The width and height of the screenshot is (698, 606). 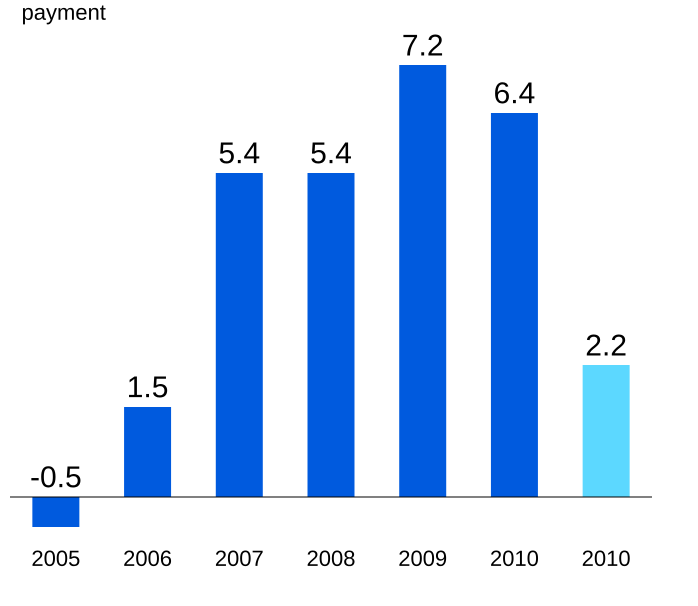 I want to click on data-label: 6.4, so click(x=514, y=93).